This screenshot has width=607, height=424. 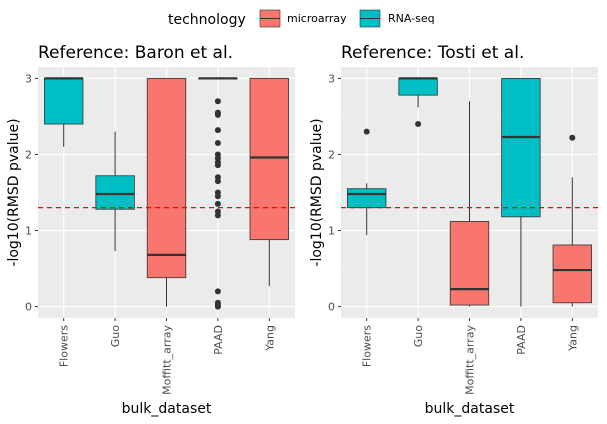 I want to click on x-axis-title-tosti: bulk_dataset, so click(x=470, y=409).